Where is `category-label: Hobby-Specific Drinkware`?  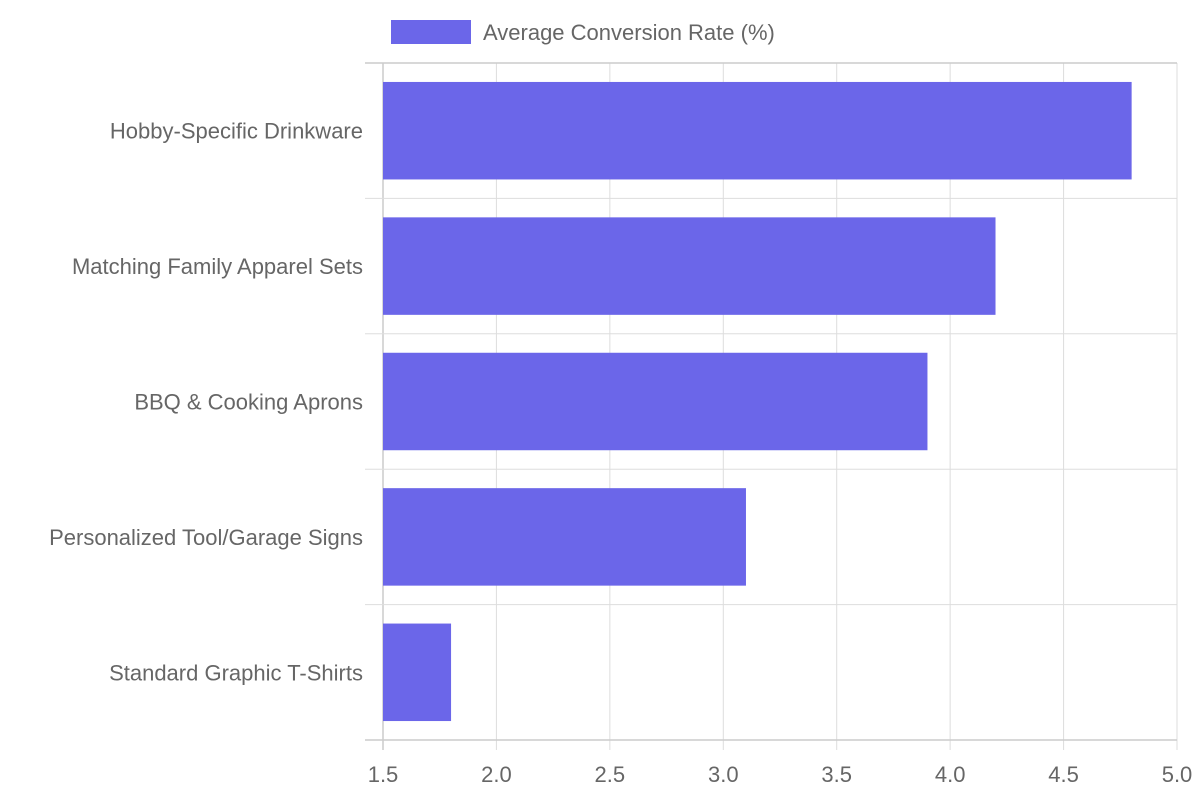
category-label: Hobby-Specific Drinkware is located at coordinates (236, 131).